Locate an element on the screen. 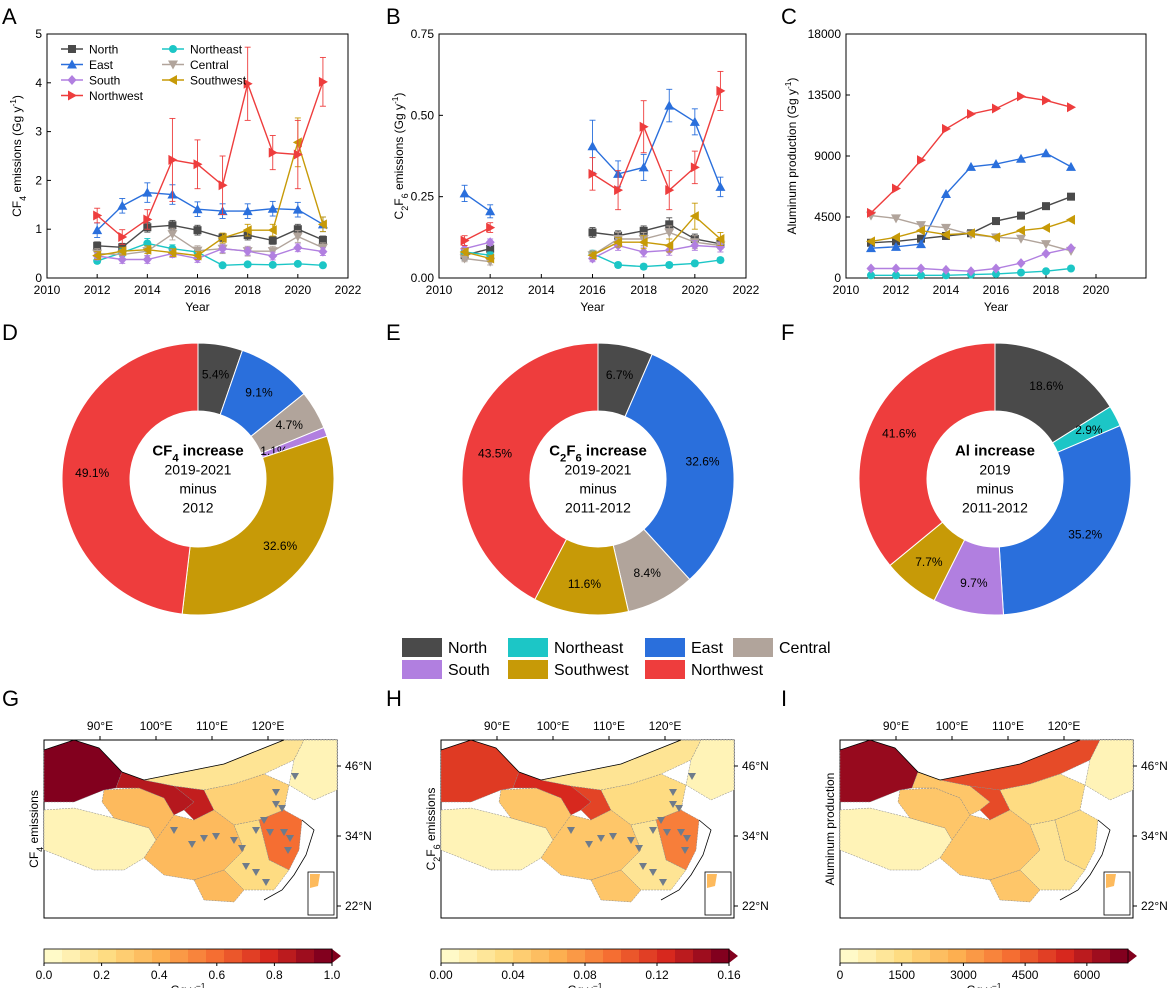  colorbar-tick-label: 0 is located at coordinates (840, 975).